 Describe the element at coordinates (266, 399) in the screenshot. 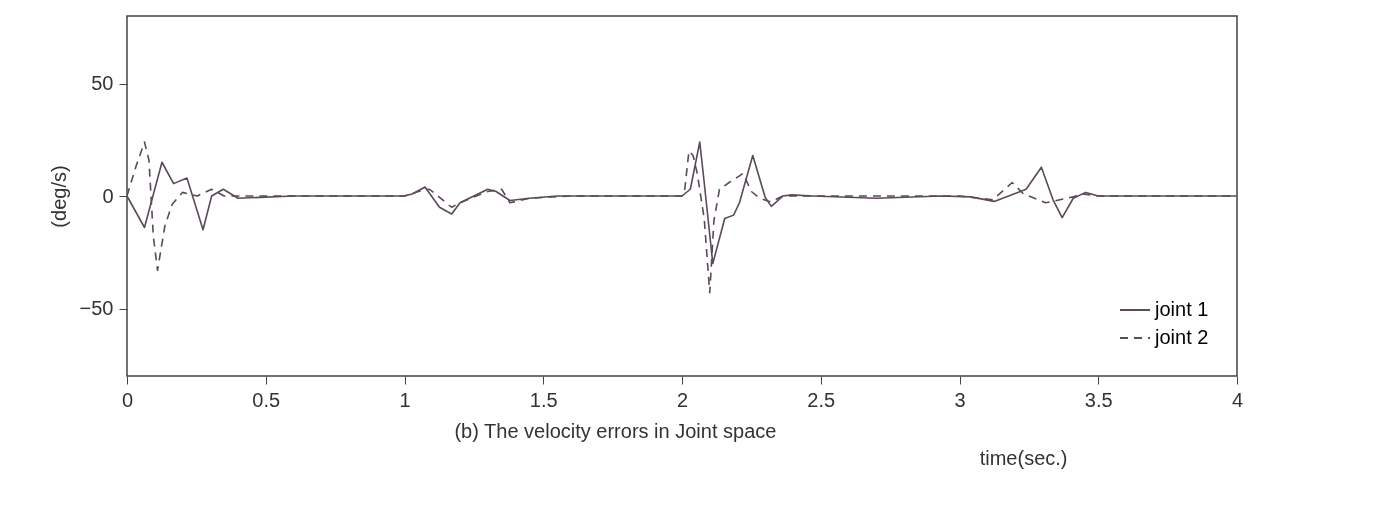

I see `x-tick-label: 0.5` at that location.